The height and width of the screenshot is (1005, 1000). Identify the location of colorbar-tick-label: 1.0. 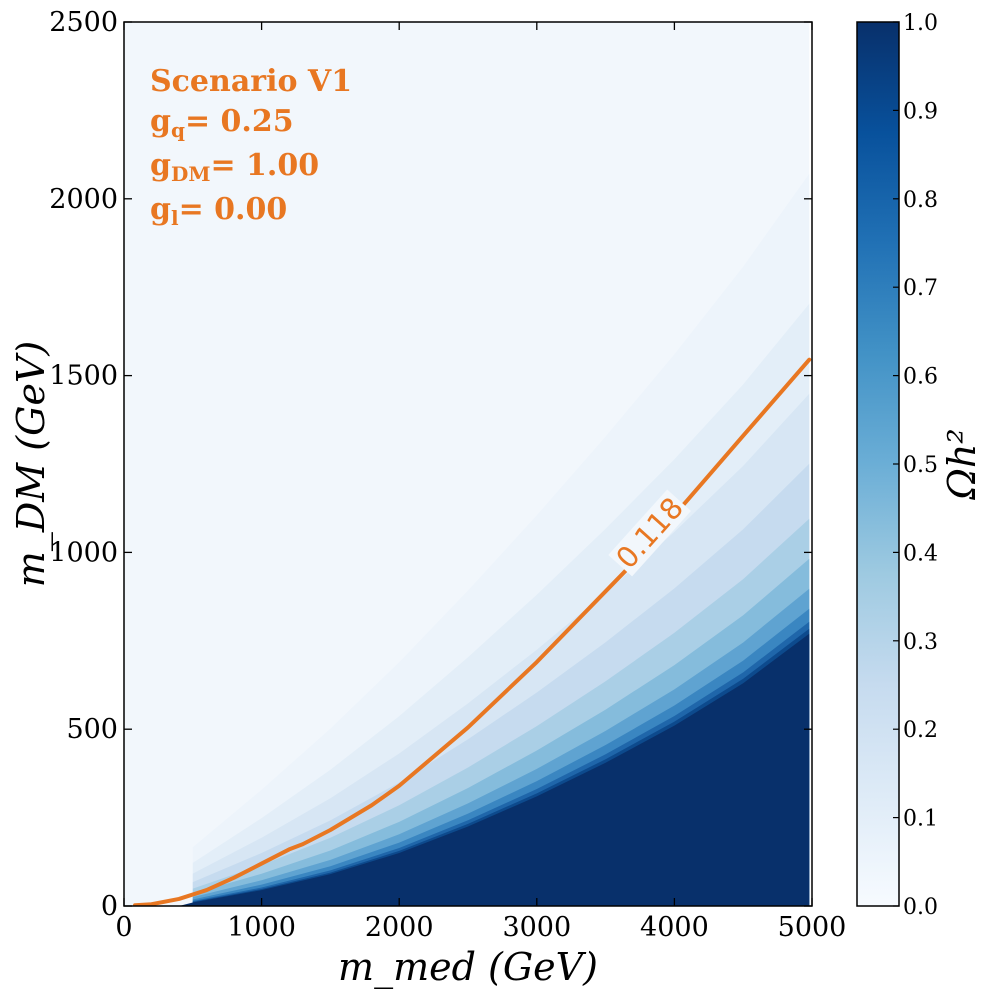
(920, 23).